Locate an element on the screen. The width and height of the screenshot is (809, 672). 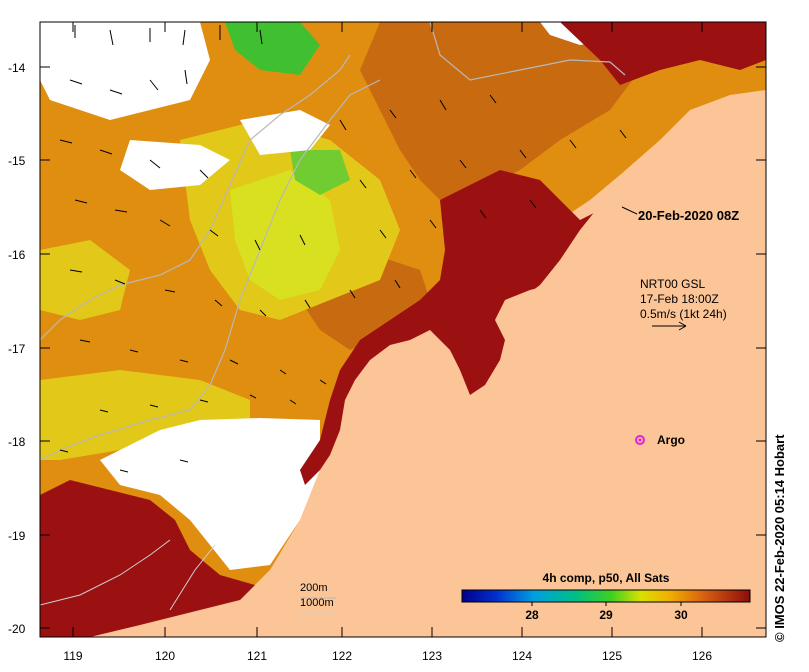
sst-hot-south is located at coordinates (147, 558).